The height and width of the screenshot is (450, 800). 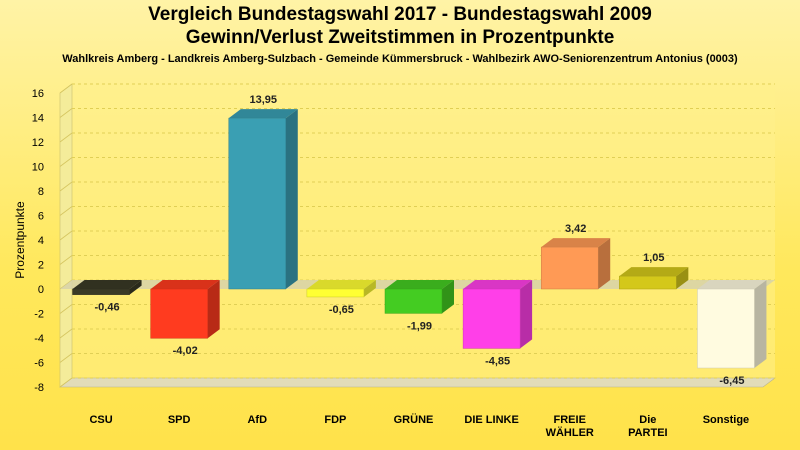 I want to click on data-label: -6,45, so click(x=731, y=381).